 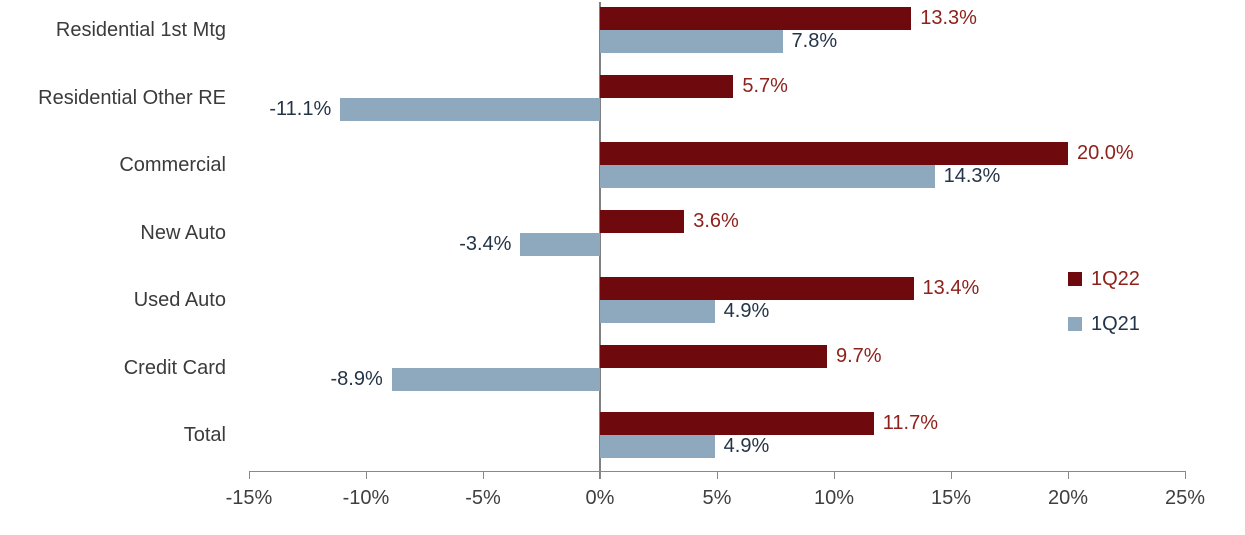 I want to click on category-label: Commercial, so click(x=172, y=165).